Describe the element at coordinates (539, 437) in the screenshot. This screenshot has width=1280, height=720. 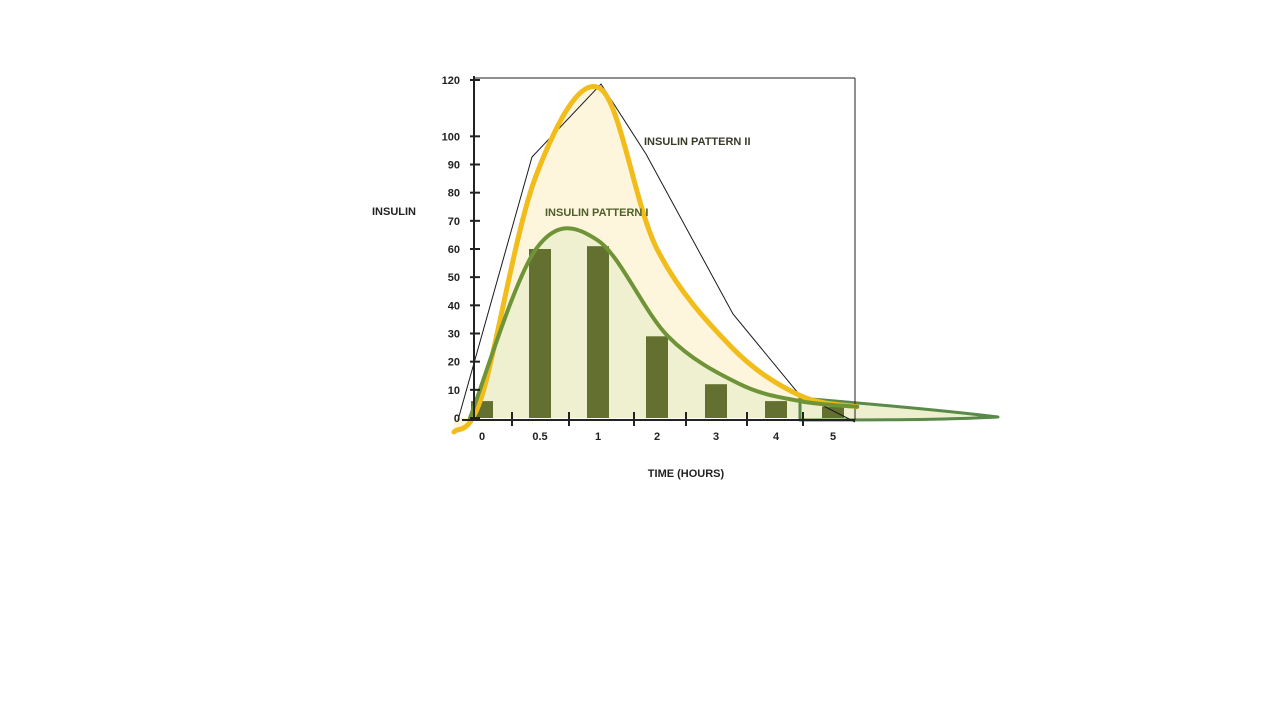
I see `x-tick-label: 0.5` at that location.